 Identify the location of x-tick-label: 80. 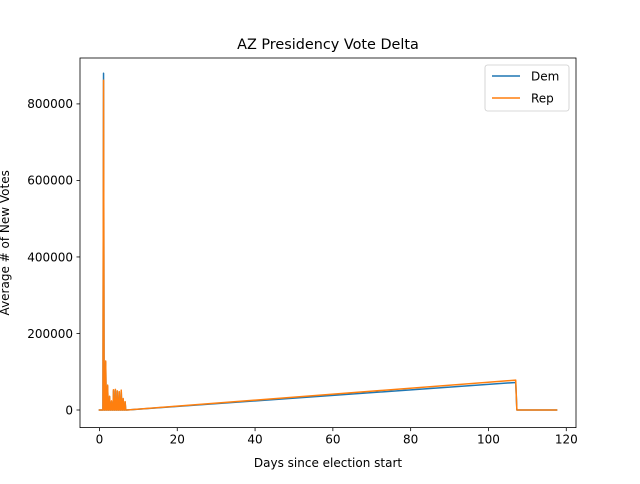
(410, 440).